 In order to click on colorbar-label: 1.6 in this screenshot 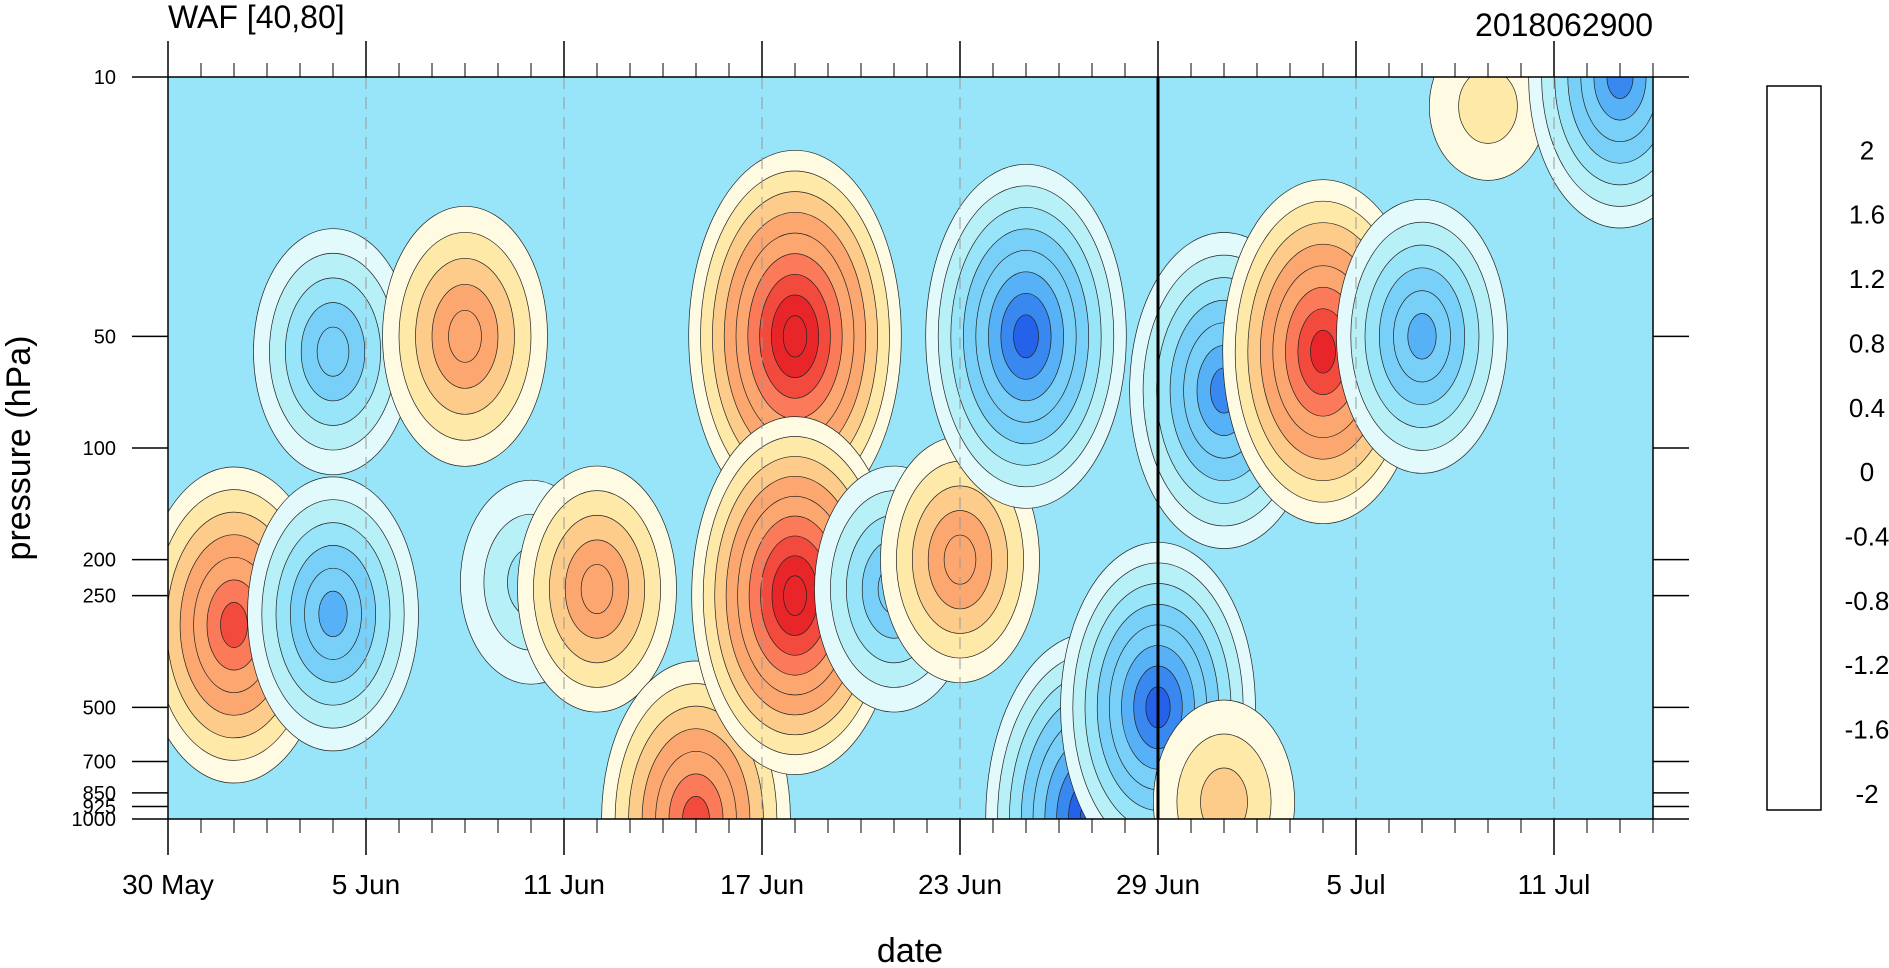, I will do `click(1867, 215)`.